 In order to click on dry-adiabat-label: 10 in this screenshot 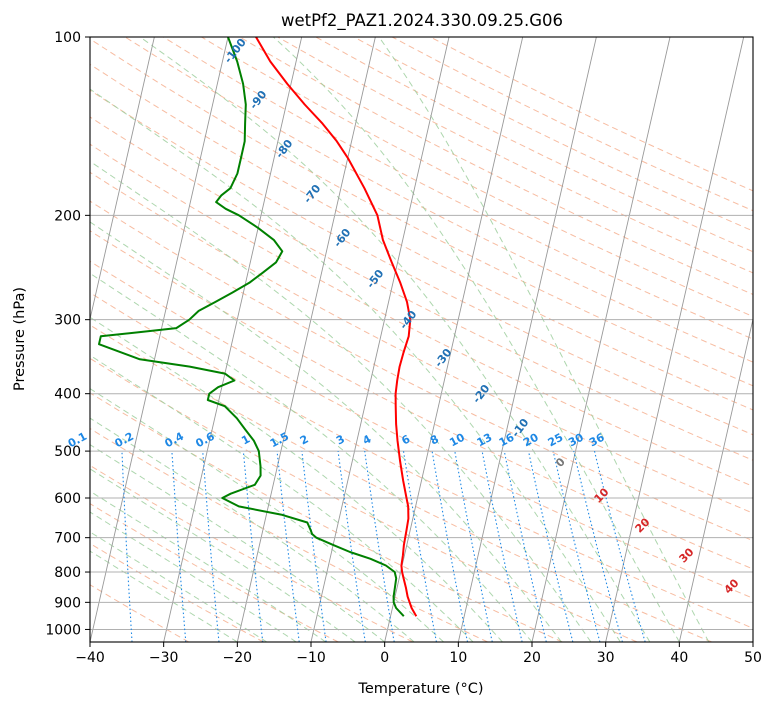, I will do `click(602, 495)`.